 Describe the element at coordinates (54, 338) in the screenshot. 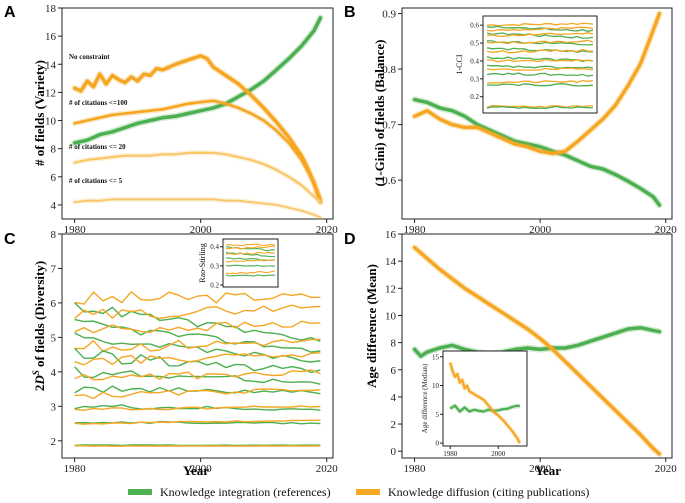

I see `panel-c-ytick-label: 5` at that location.